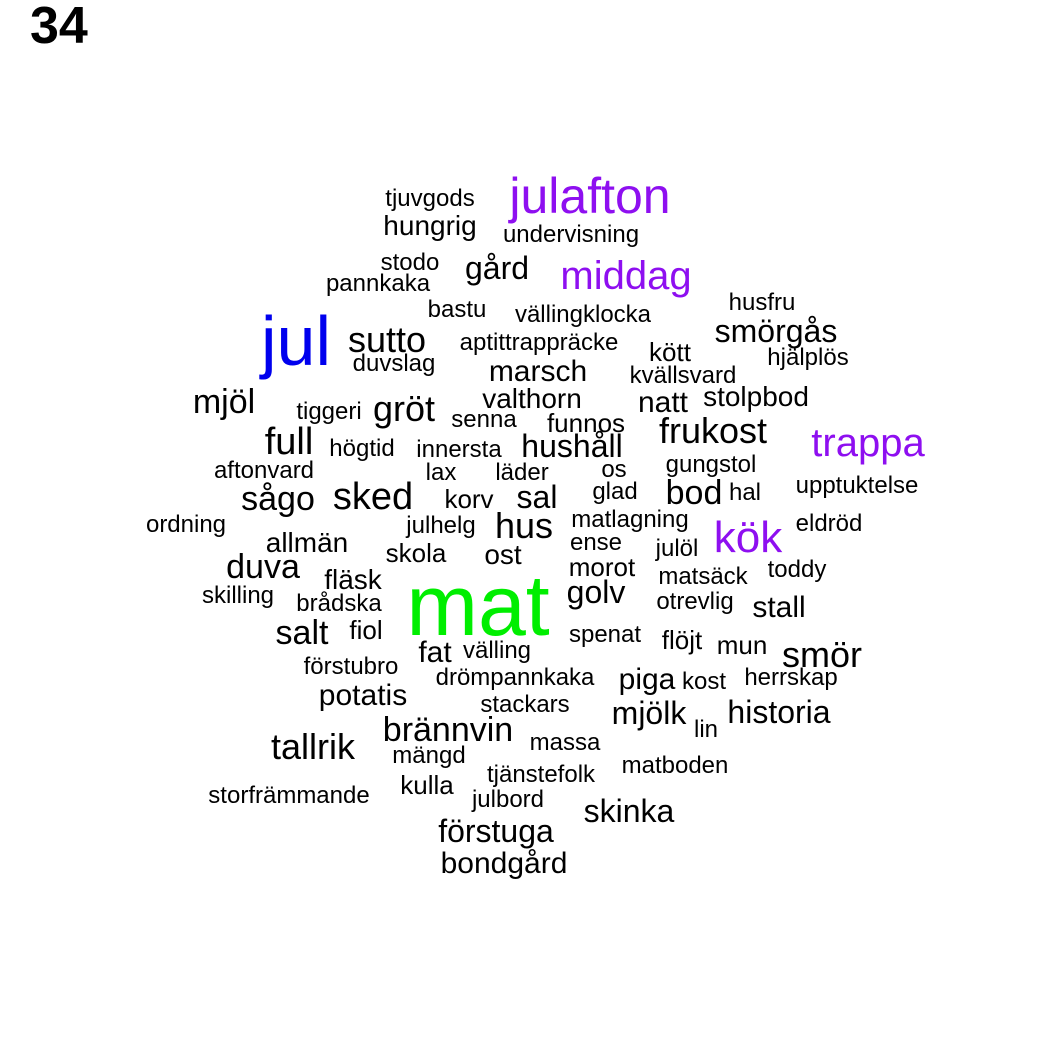 This screenshot has width=1050, height=1050. Describe the element at coordinates (857, 485) in the screenshot. I see `word-41: upptuktelse` at that location.